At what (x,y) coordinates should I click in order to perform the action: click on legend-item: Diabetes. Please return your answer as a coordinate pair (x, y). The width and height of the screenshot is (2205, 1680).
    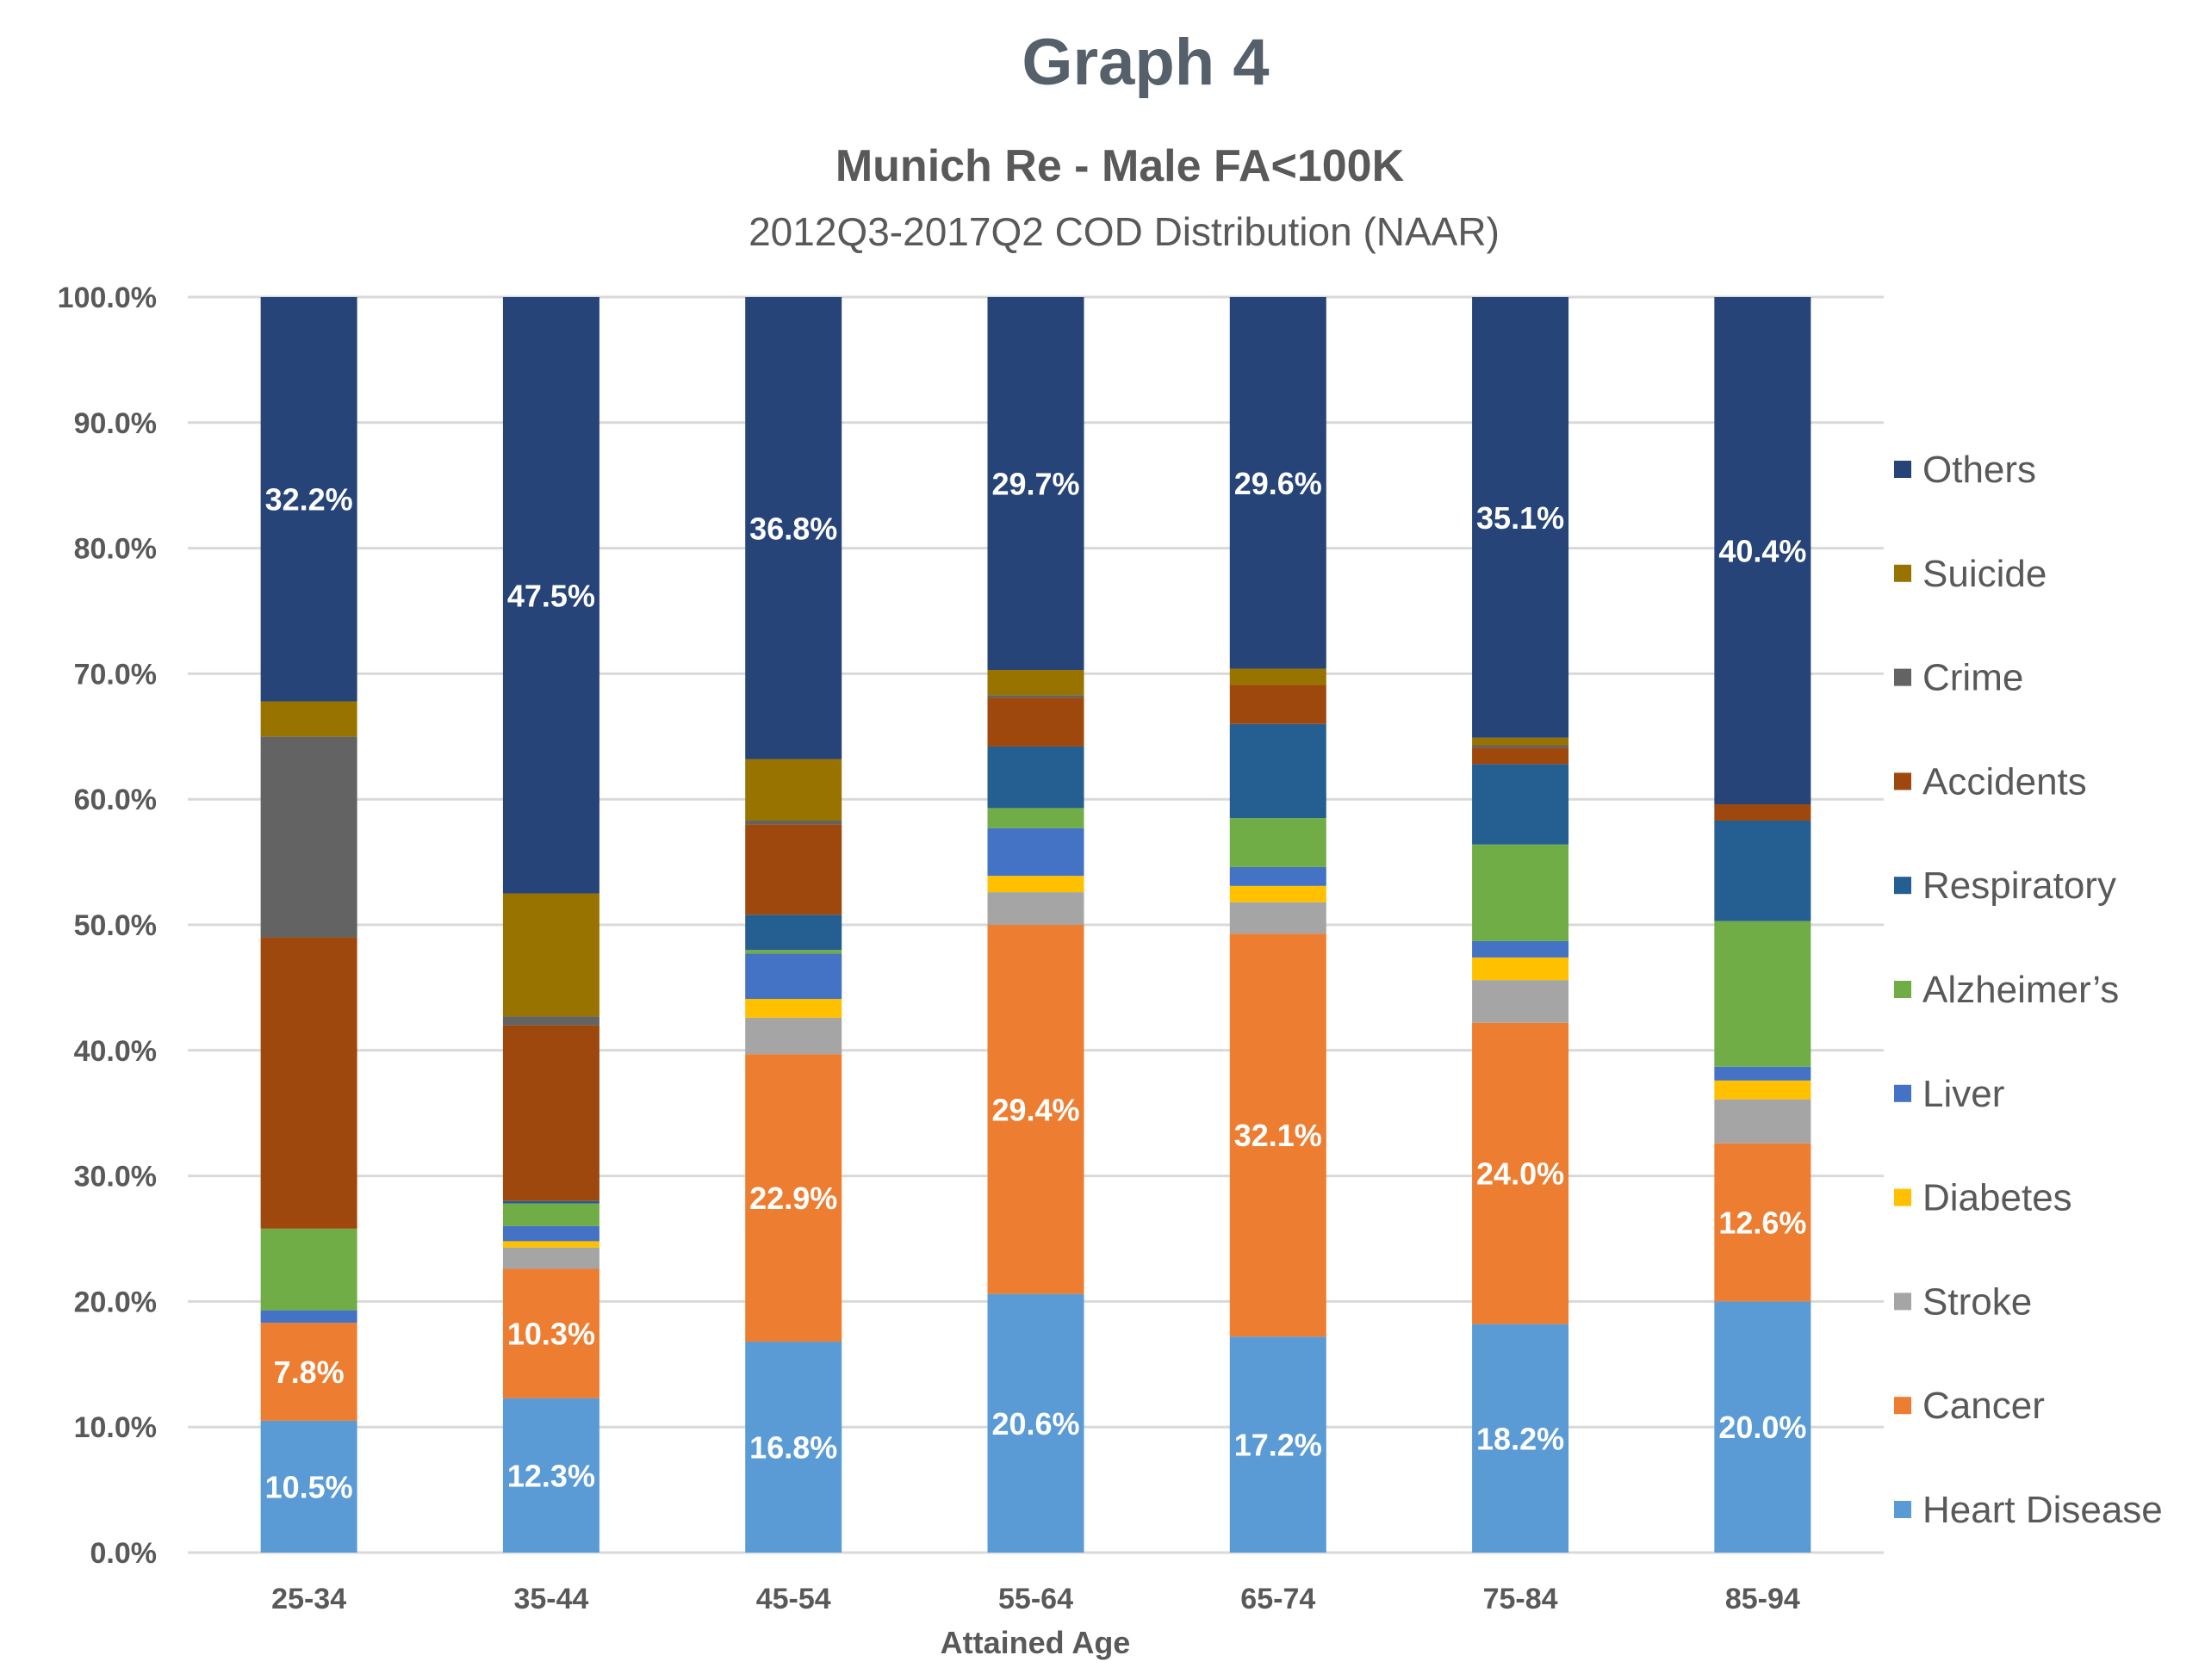
    Looking at the image, I should click on (1983, 1198).